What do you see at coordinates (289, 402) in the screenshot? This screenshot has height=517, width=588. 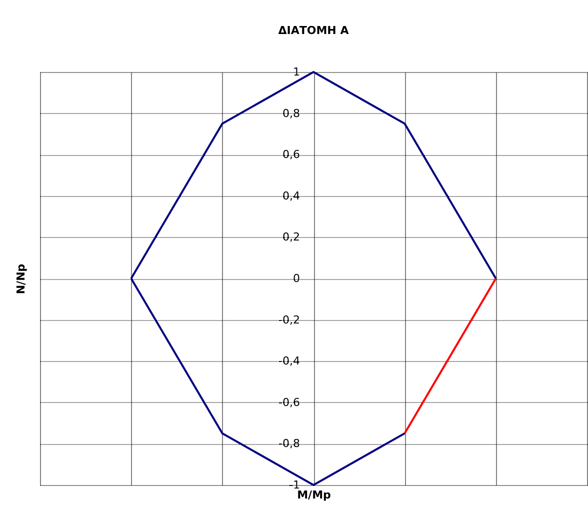 I see `y-tick-label: -0,6` at bounding box center [289, 402].